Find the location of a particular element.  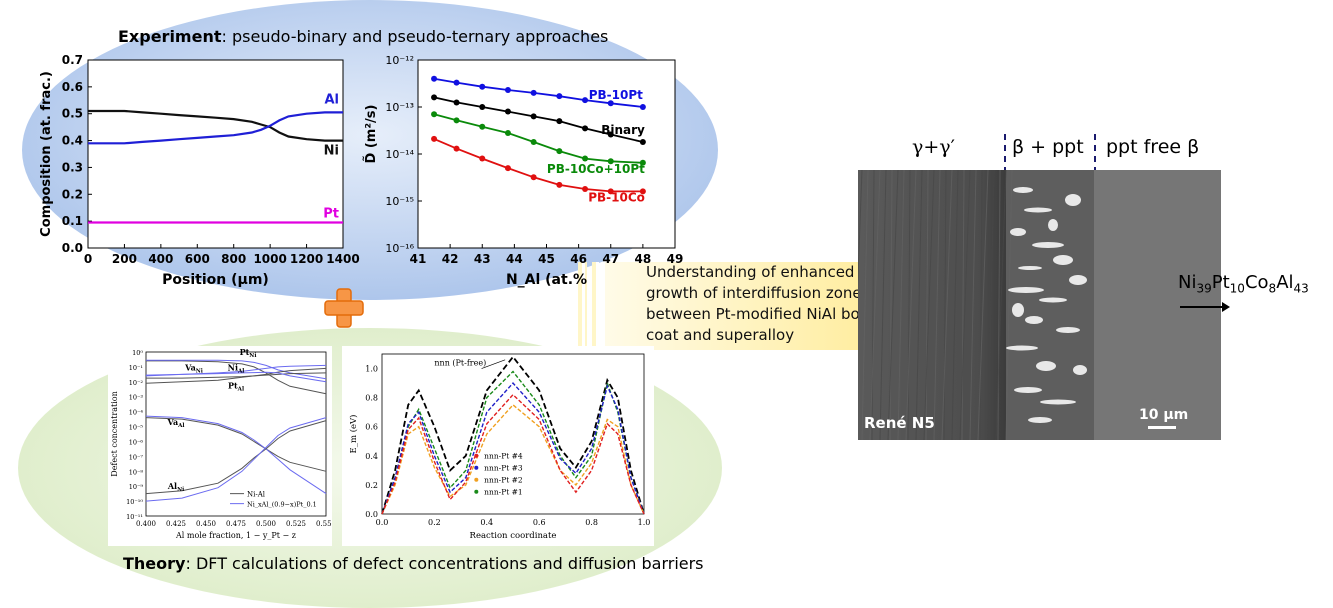

x-tick-label: 48 is located at coordinates (643, 259).